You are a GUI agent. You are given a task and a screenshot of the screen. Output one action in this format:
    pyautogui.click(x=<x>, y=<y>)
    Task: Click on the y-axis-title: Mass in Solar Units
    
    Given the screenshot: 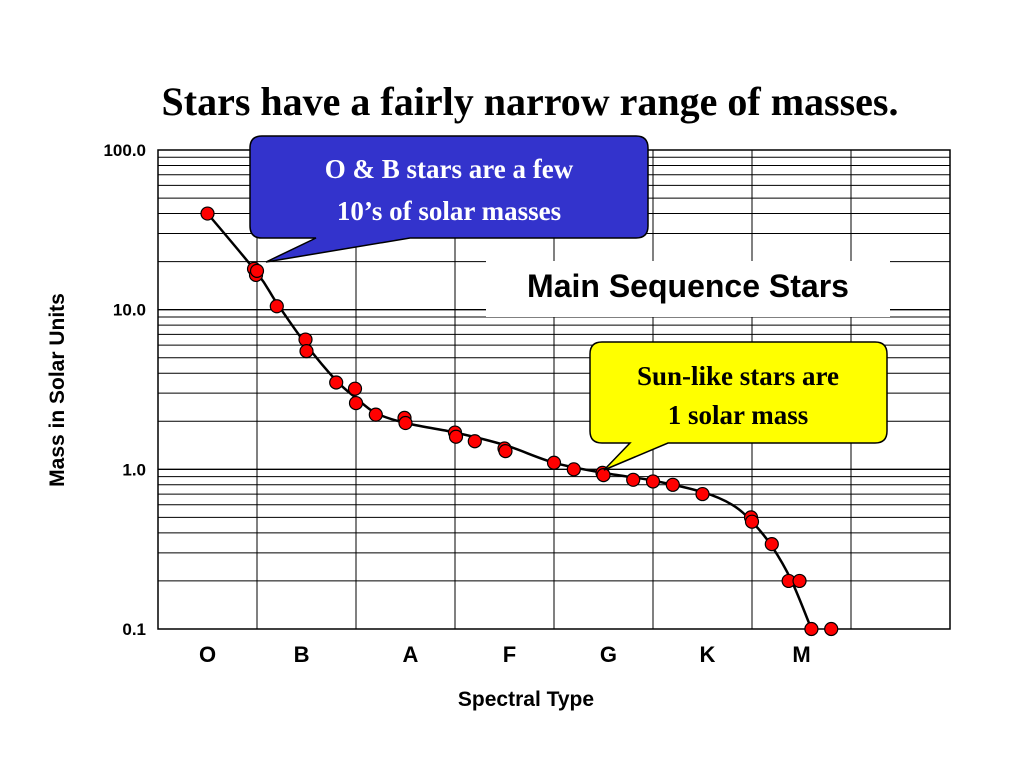 What is the action you would take?
    pyautogui.click(x=57, y=390)
    